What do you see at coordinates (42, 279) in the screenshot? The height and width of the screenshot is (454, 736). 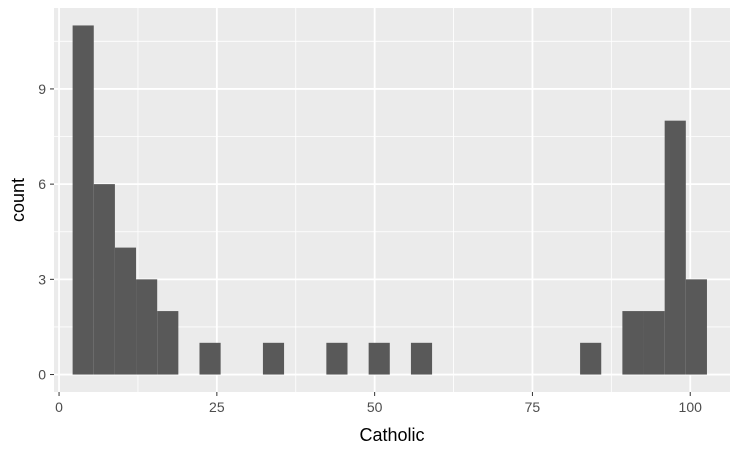 I see `y-tick-label: 3` at bounding box center [42, 279].